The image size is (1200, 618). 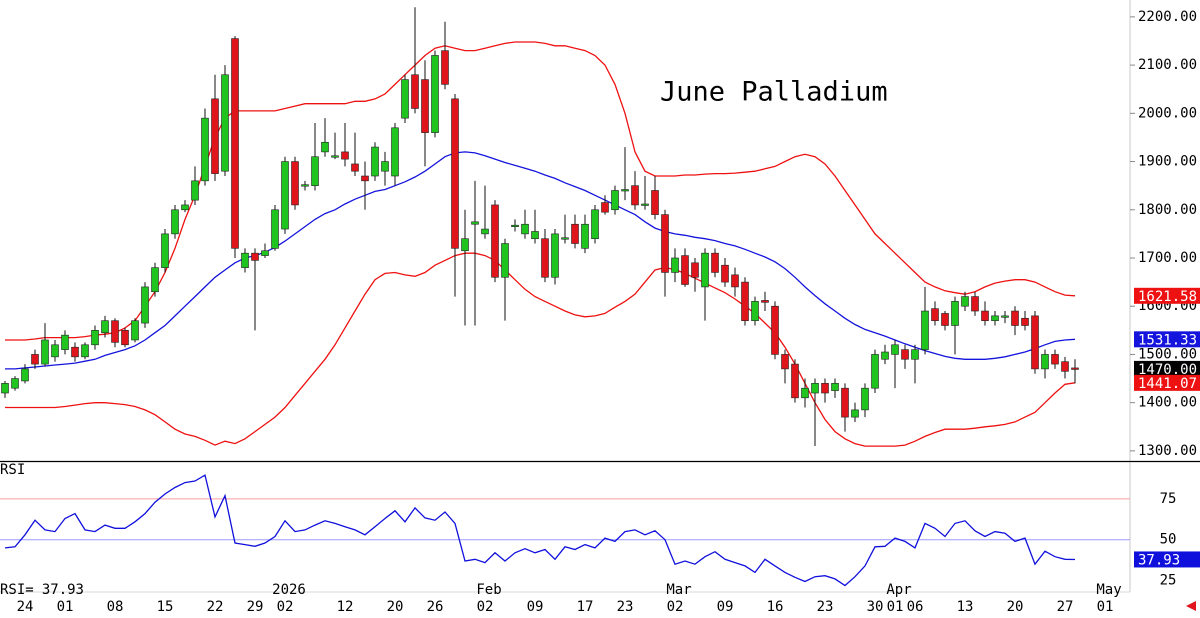 I want to click on last-close-label: 1470.00, so click(x=1167, y=370).